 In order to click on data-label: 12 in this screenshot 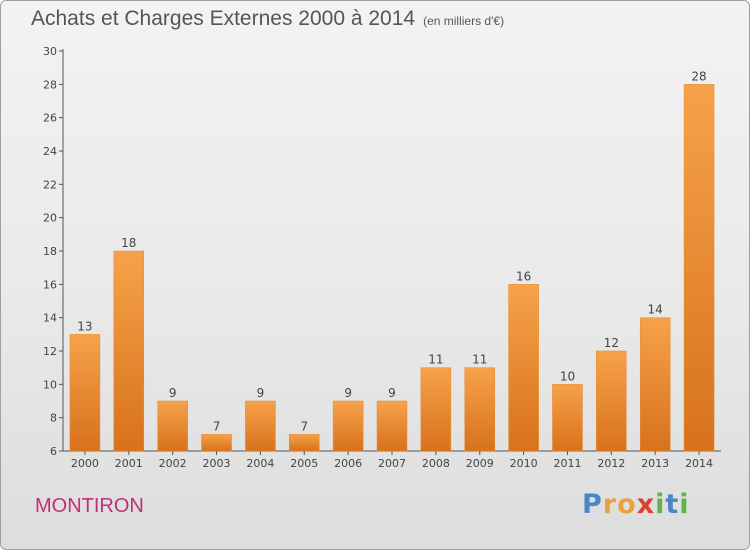, I will do `click(611, 343)`.